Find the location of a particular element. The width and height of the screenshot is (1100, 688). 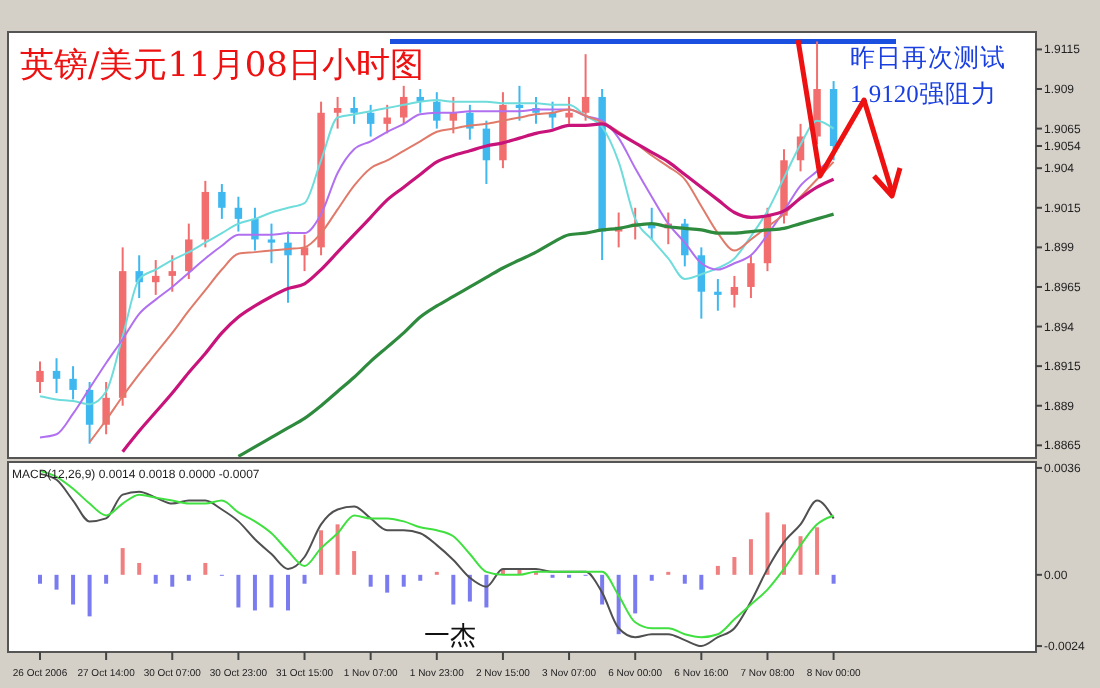

annotation: 昨日再次测试 is located at coordinates (928, 58).